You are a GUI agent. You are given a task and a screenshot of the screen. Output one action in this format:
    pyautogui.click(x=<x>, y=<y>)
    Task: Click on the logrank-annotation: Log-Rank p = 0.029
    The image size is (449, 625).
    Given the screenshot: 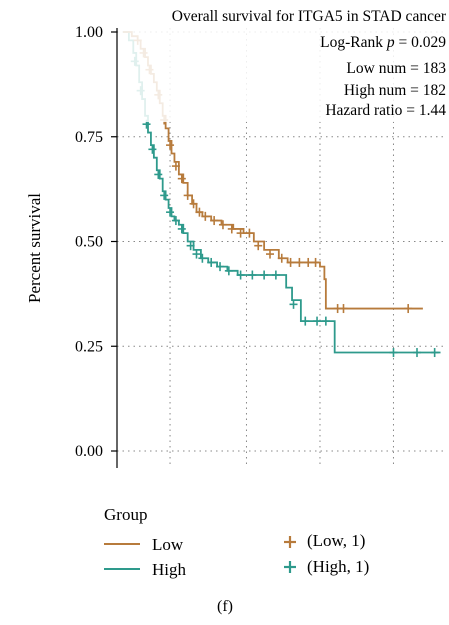 What is the action you would take?
    pyautogui.click(x=383, y=42)
    